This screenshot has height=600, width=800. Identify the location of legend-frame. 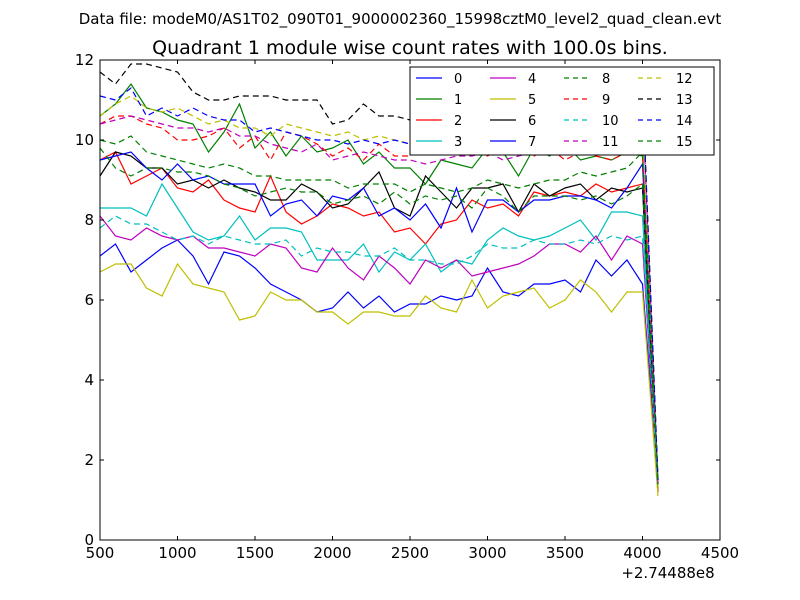
(562, 111).